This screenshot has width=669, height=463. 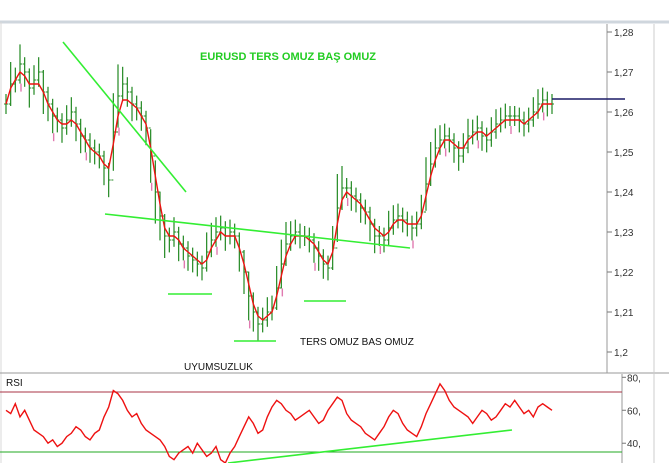 I want to click on chart-title: EURUSD TERS OMUZ BAŞ OMUZ, so click(x=288, y=57).